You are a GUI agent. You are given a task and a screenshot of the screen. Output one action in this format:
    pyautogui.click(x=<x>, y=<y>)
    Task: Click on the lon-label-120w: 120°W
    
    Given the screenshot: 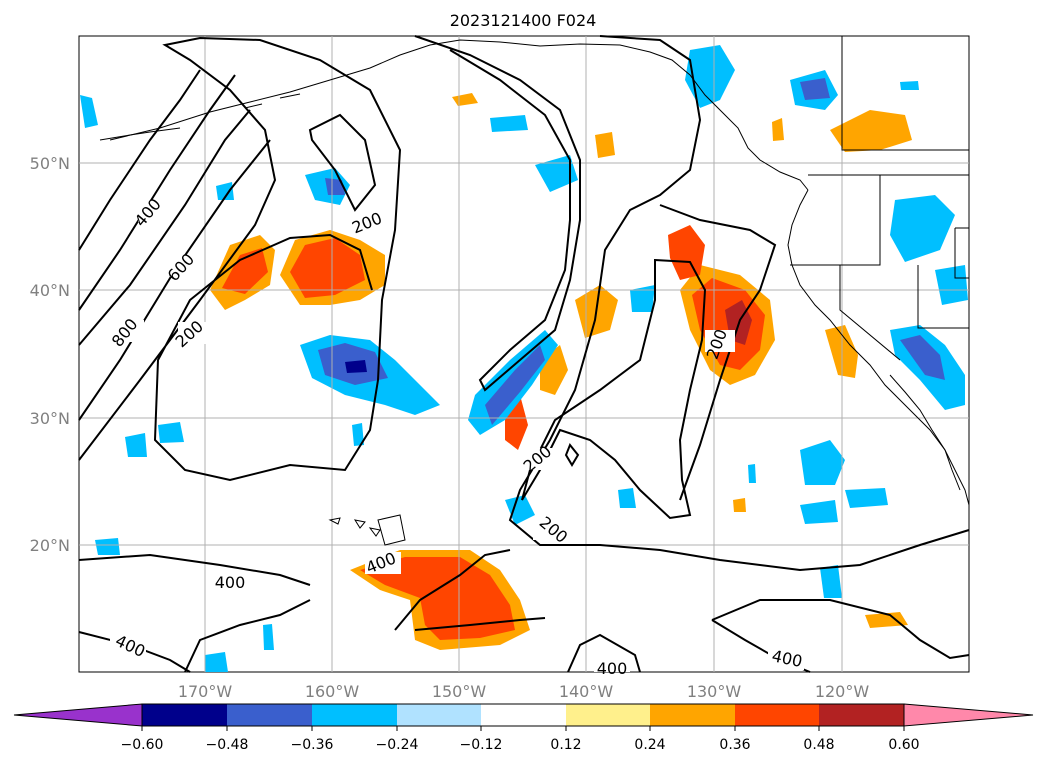 What is the action you would take?
    pyautogui.click(x=842, y=691)
    